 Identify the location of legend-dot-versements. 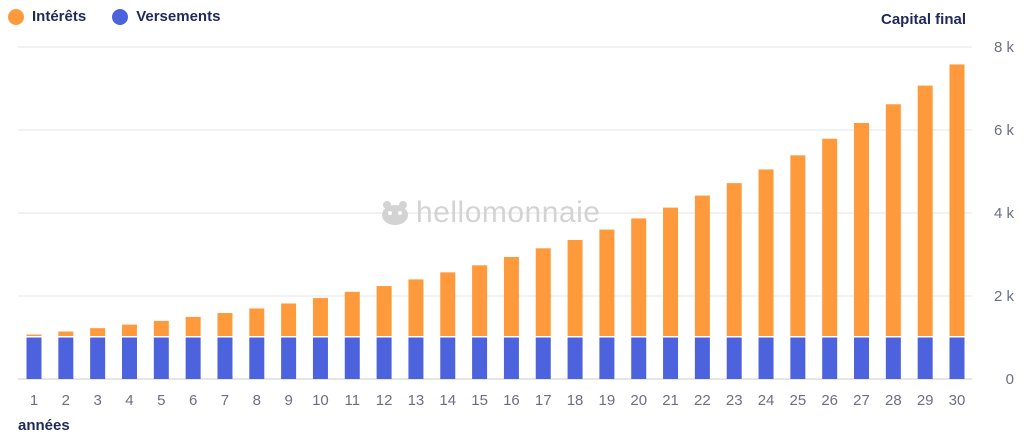
(120, 16).